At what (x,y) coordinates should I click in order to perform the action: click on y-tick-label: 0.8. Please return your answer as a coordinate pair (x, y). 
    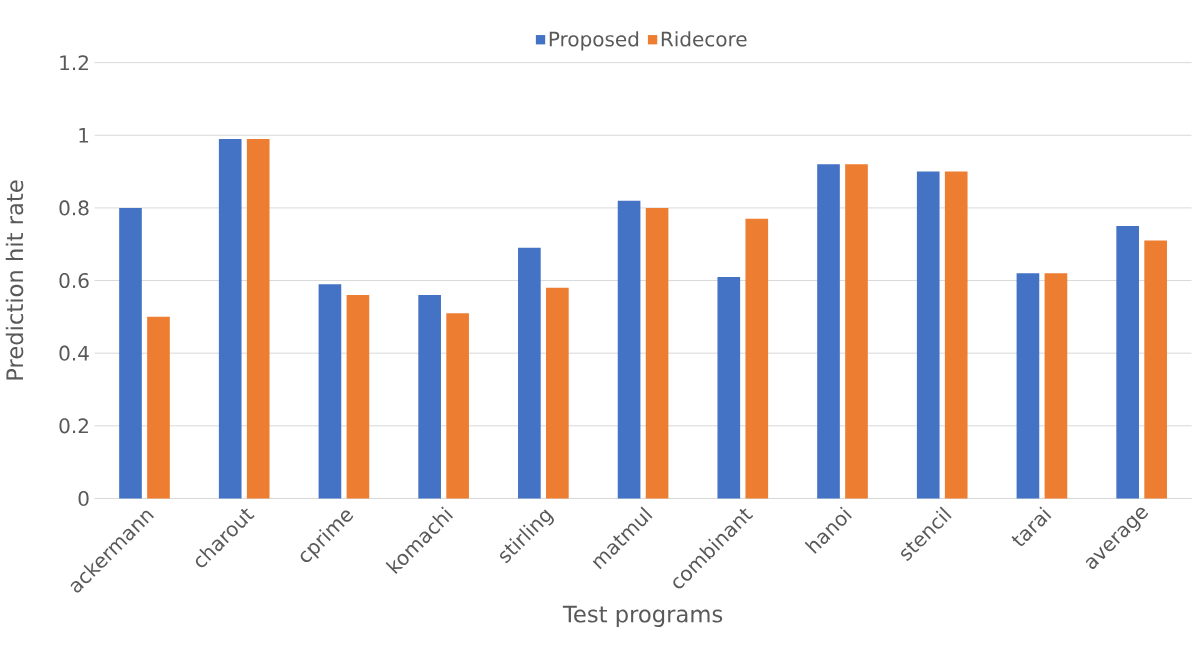
    Looking at the image, I should click on (74, 208).